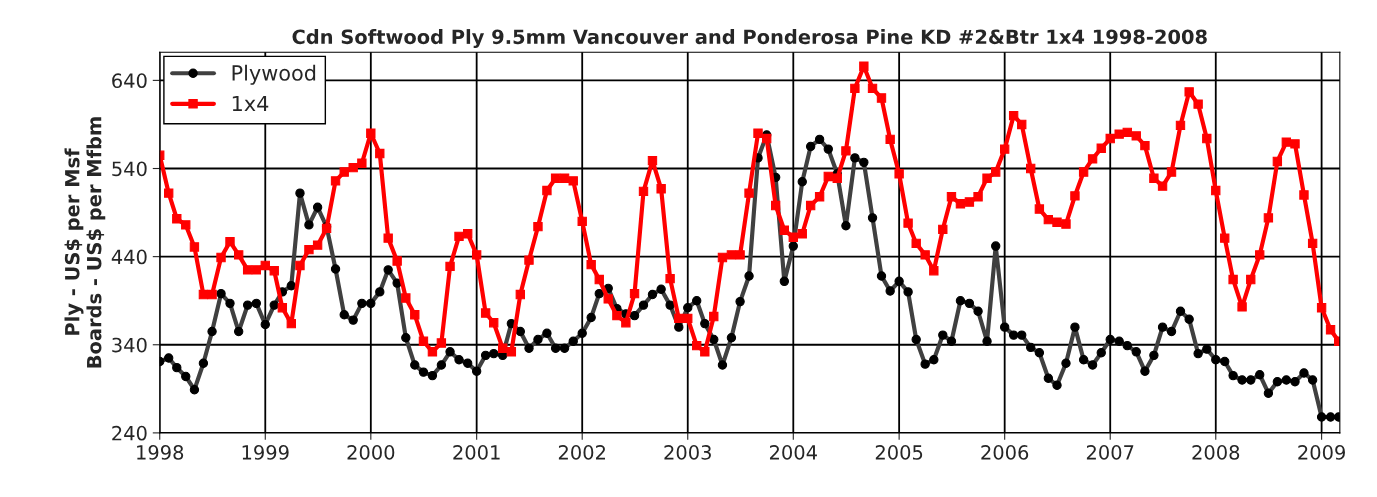 The width and height of the screenshot is (1377, 497). What do you see at coordinates (129, 345) in the screenshot?
I see `y-tick-label: 340` at bounding box center [129, 345].